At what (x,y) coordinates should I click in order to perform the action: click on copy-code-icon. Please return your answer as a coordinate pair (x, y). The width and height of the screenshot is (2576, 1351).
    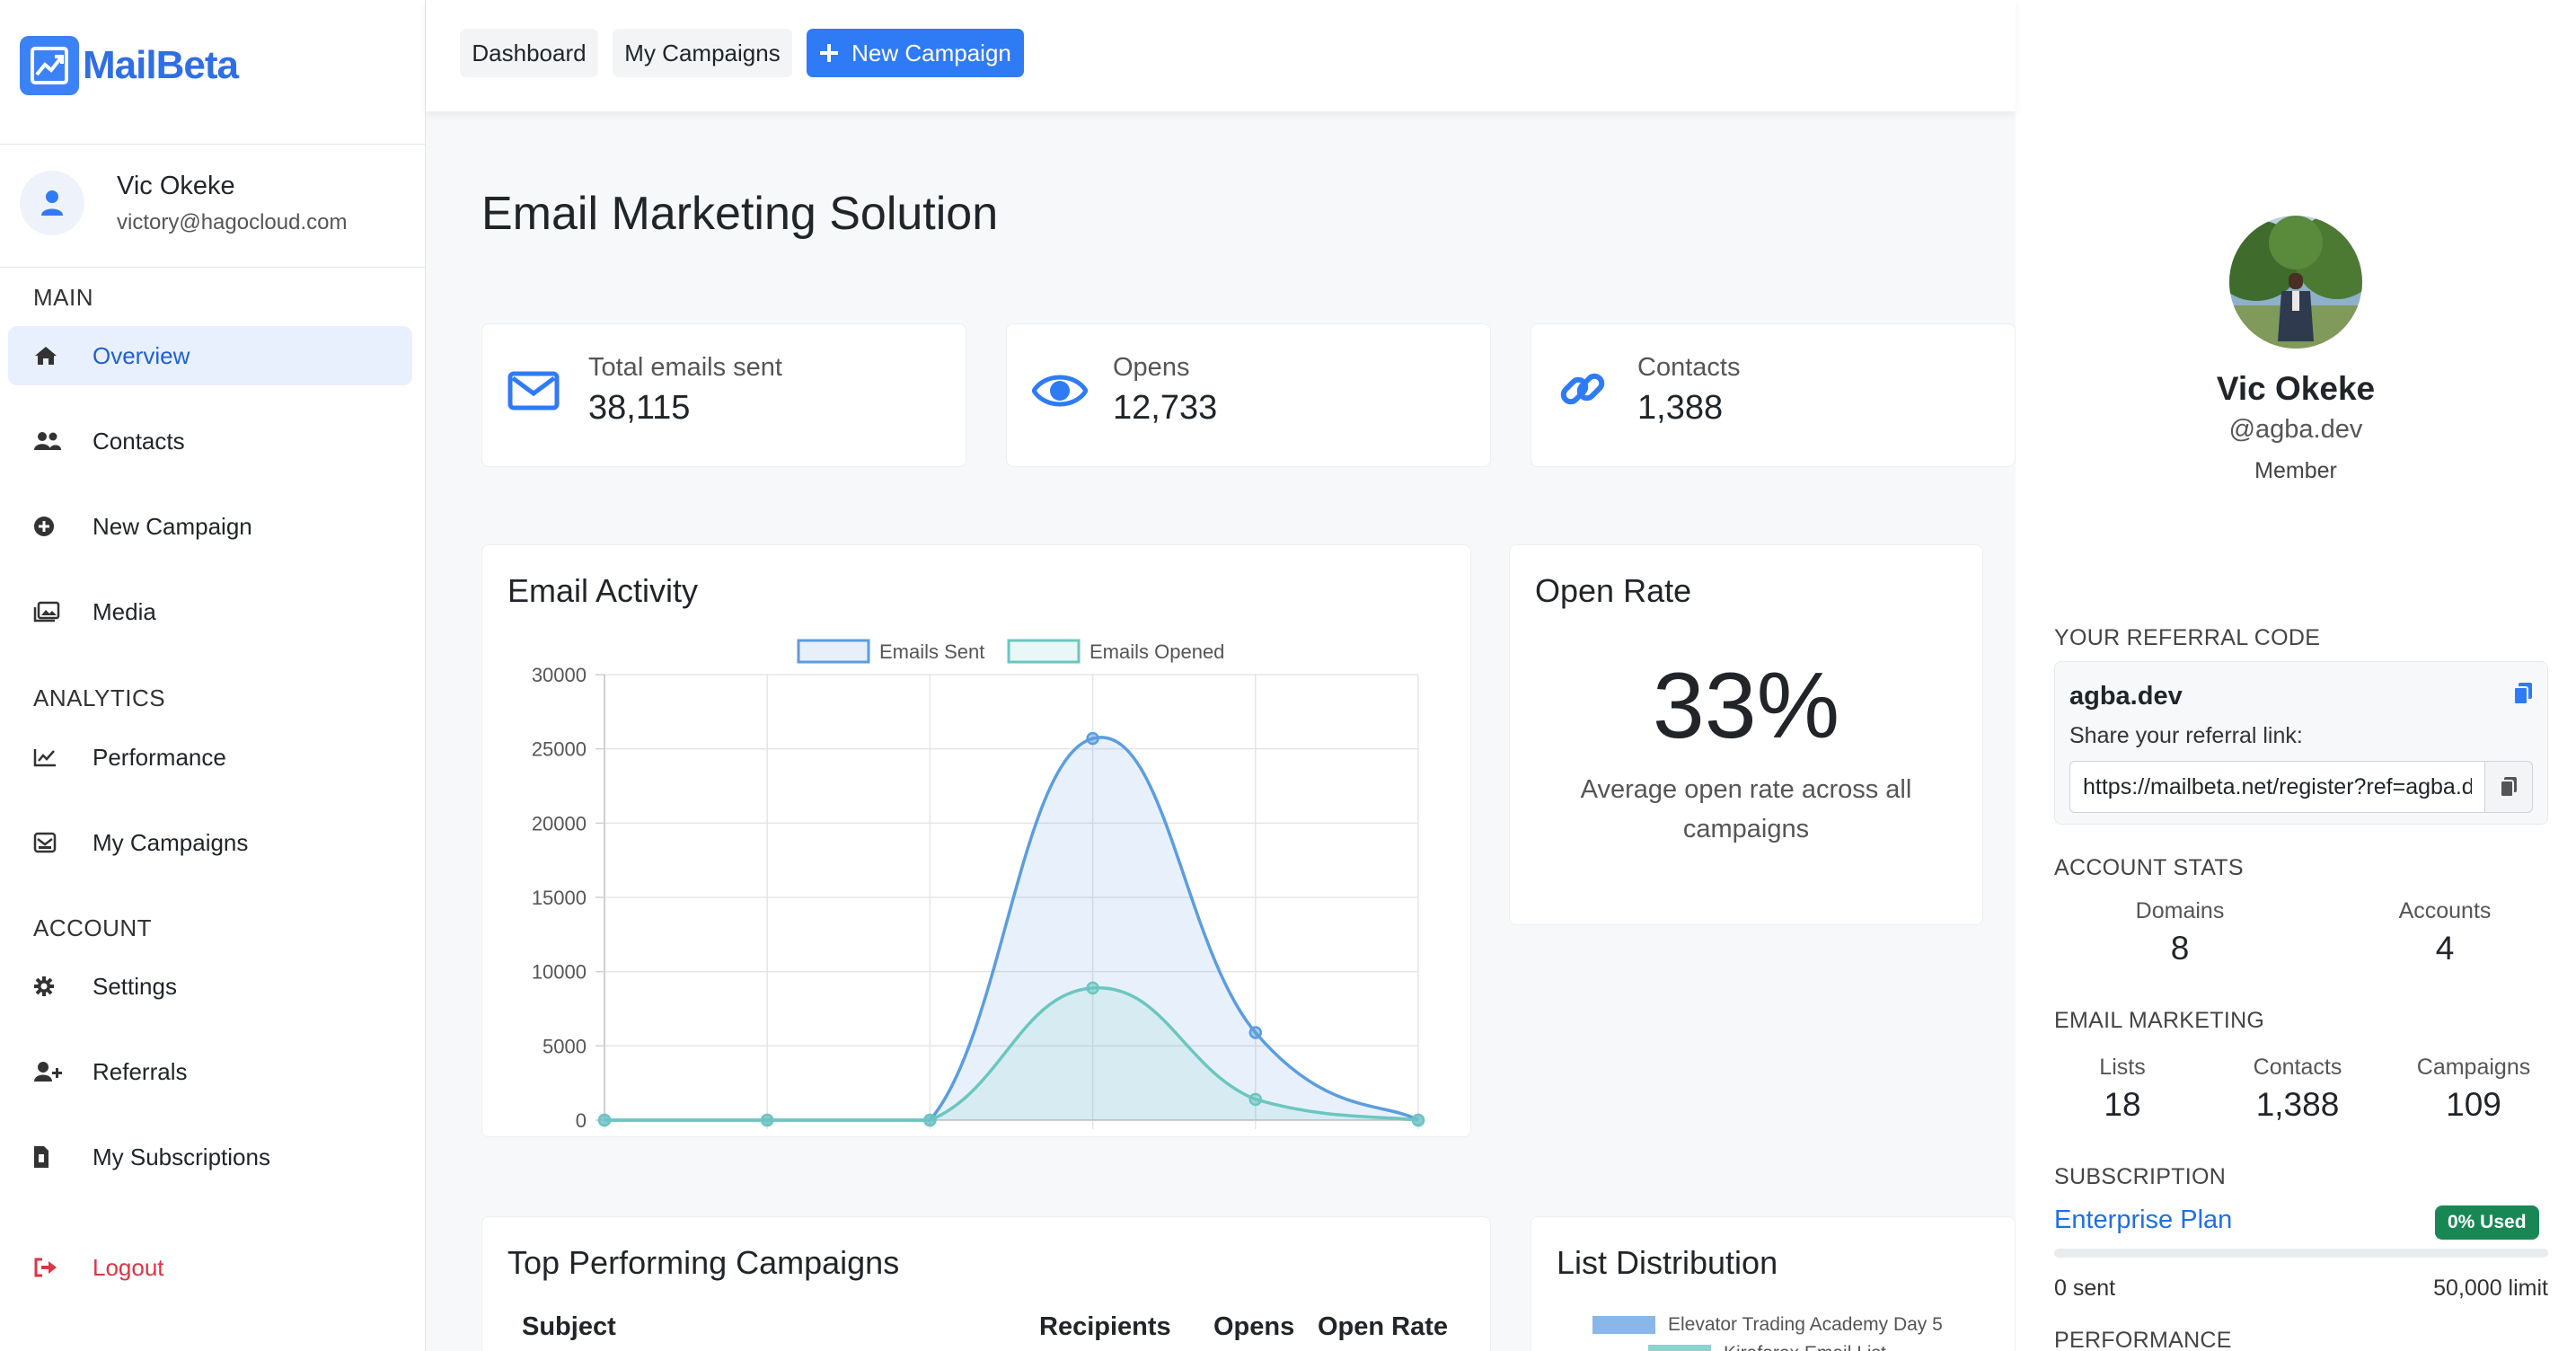
    Looking at the image, I should click on (2523, 696).